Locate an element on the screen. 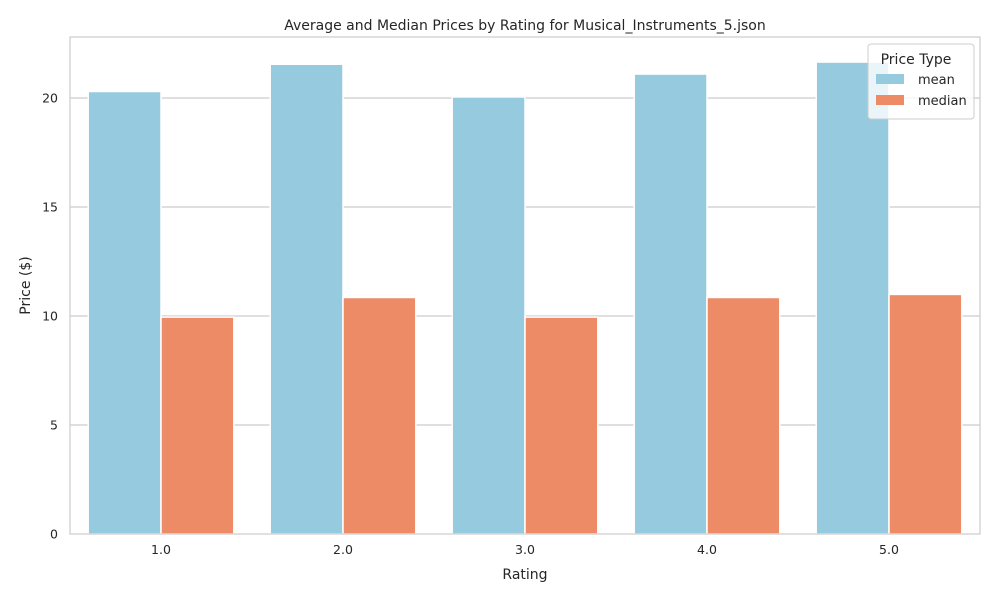  y-tick-label: 15 is located at coordinates (50, 207).